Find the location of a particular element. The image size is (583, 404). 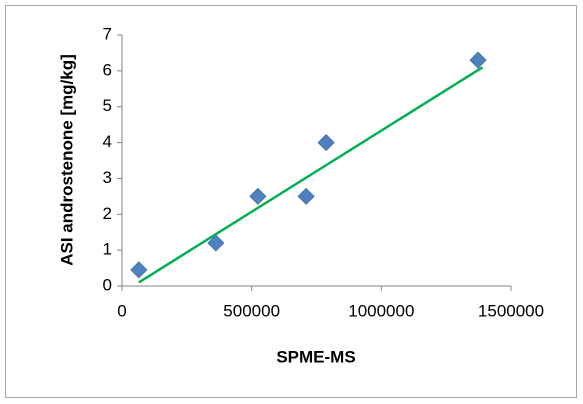

x-axis-title: SPME-MS is located at coordinates (315, 356).